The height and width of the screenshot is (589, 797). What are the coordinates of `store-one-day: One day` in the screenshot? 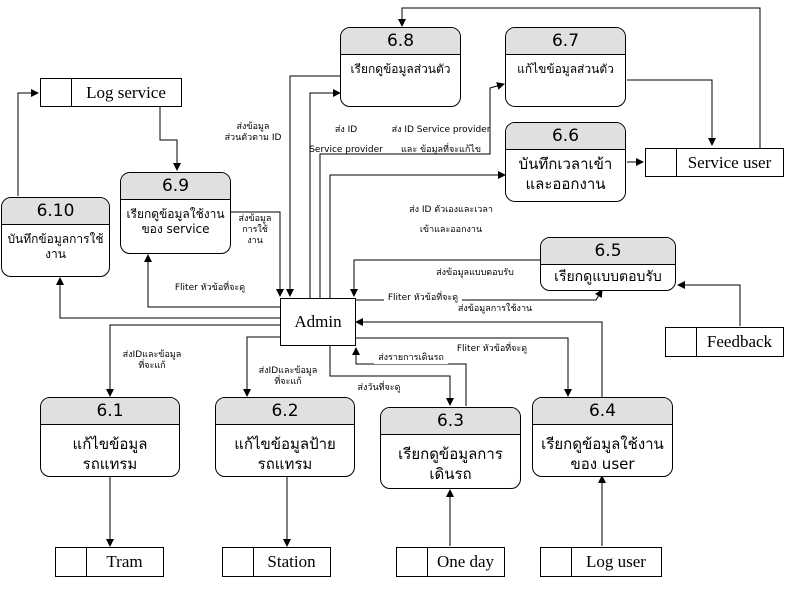 It's located at (450, 562).